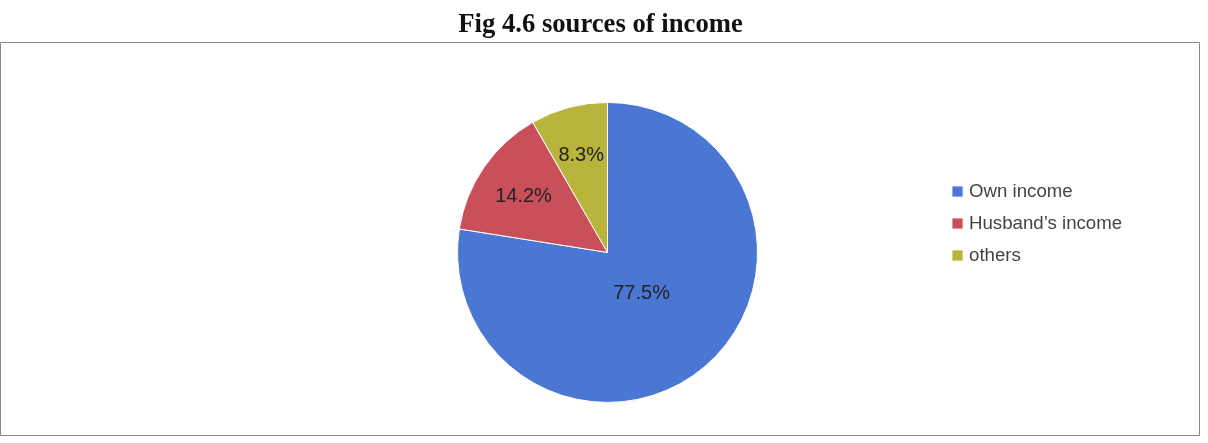 The width and height of the screenshot is (1208, 443). What do you see at coordinates (600, 22) in the screenshot?
I see `chart-title: Fig 4.6 sources of income` at bounding box center [600, 22].